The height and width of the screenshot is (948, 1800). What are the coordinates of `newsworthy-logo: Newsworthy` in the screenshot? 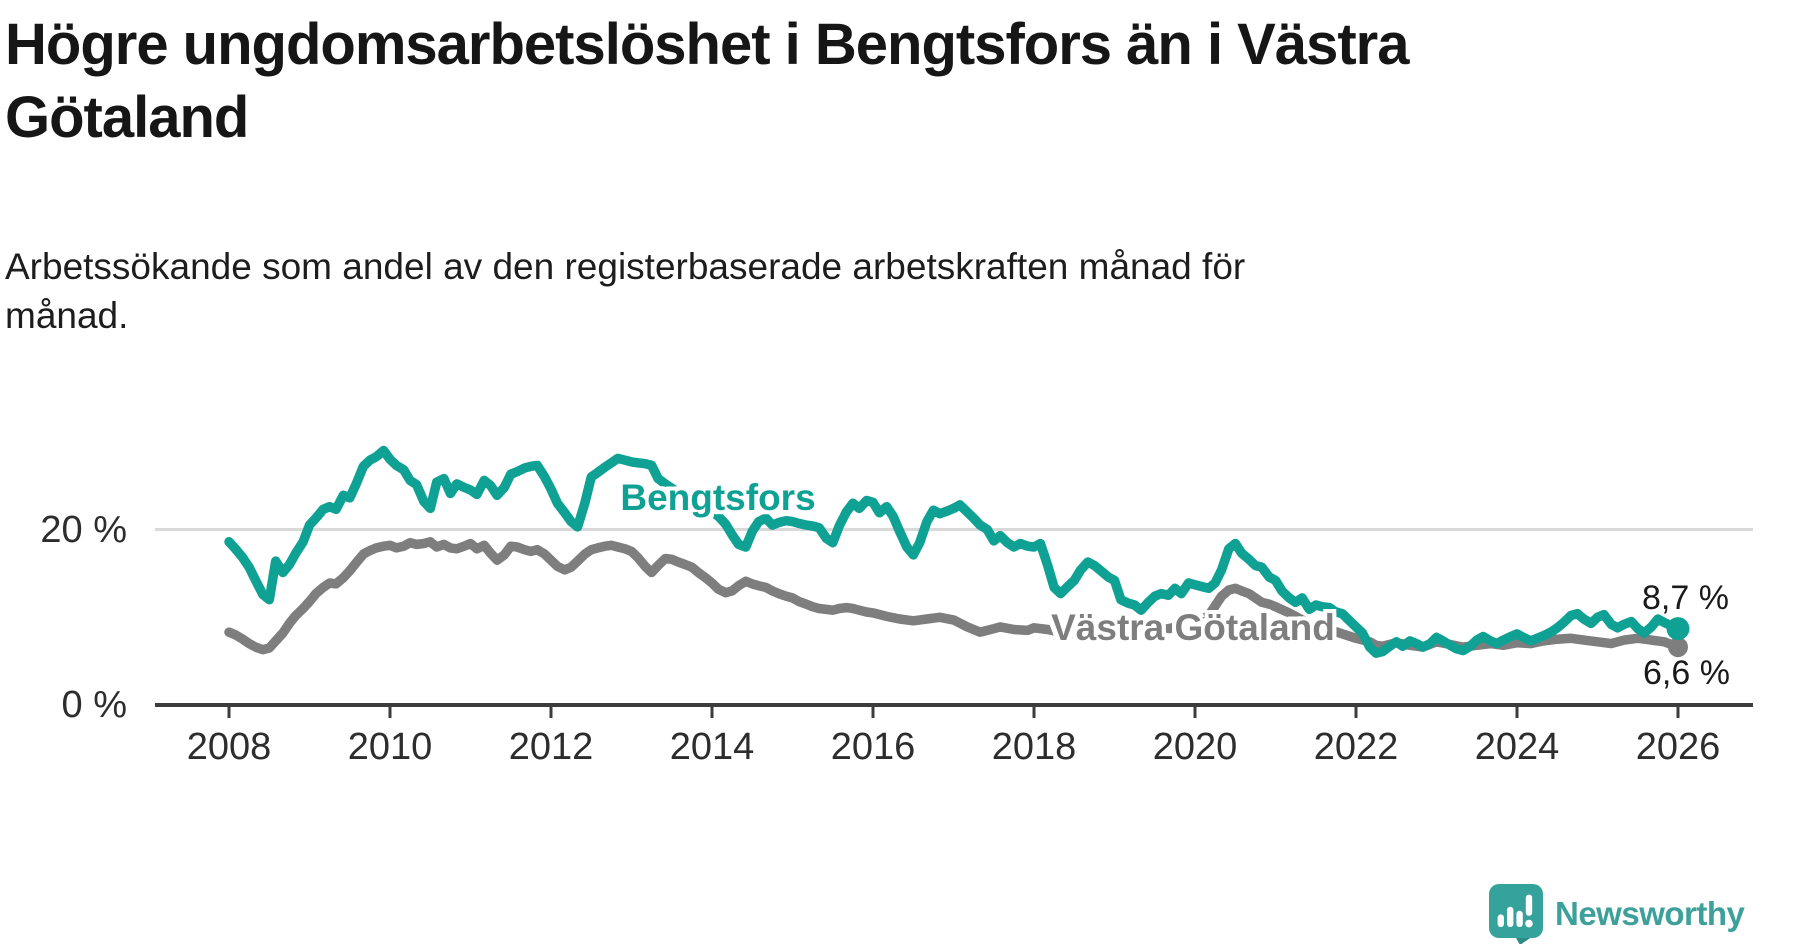 It's located at (1617, 914).